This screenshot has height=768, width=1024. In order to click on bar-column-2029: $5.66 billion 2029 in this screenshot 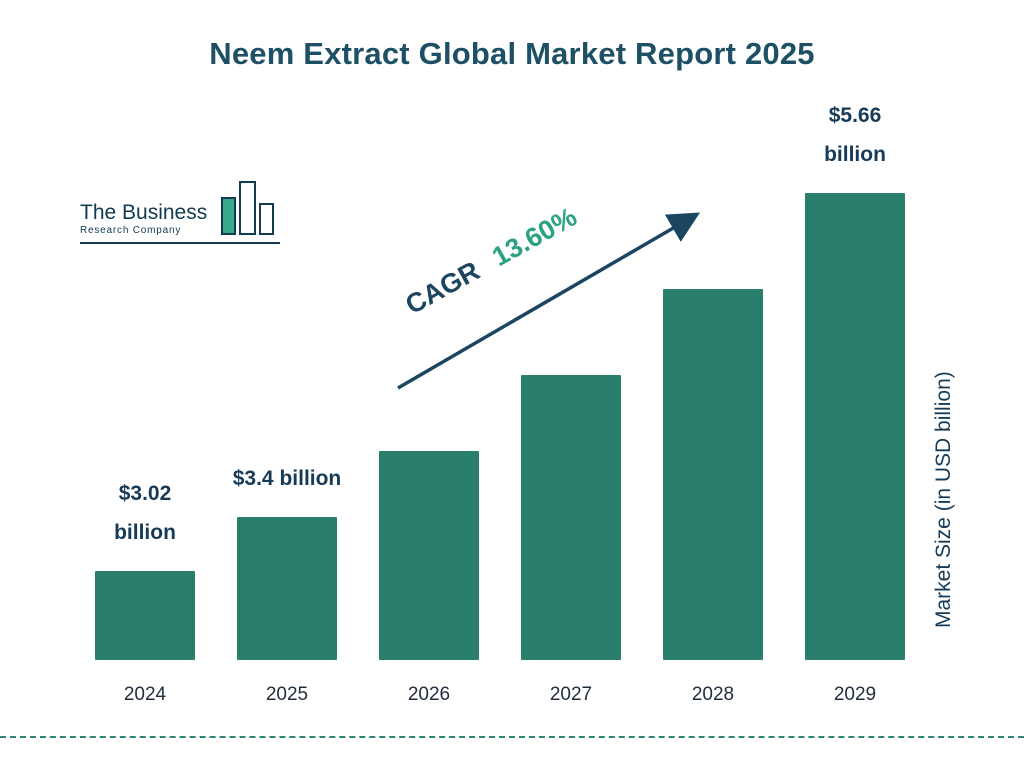, I will do `click(855, 404)`.